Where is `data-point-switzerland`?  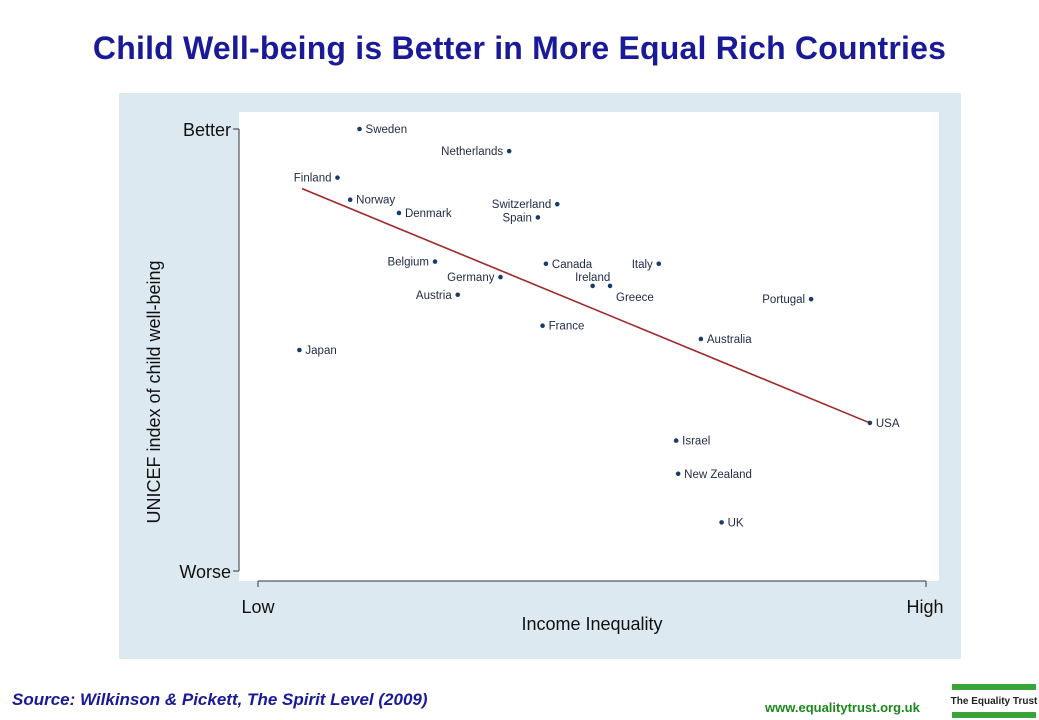 data-point-switzerland is located at coordinates (557, 204).